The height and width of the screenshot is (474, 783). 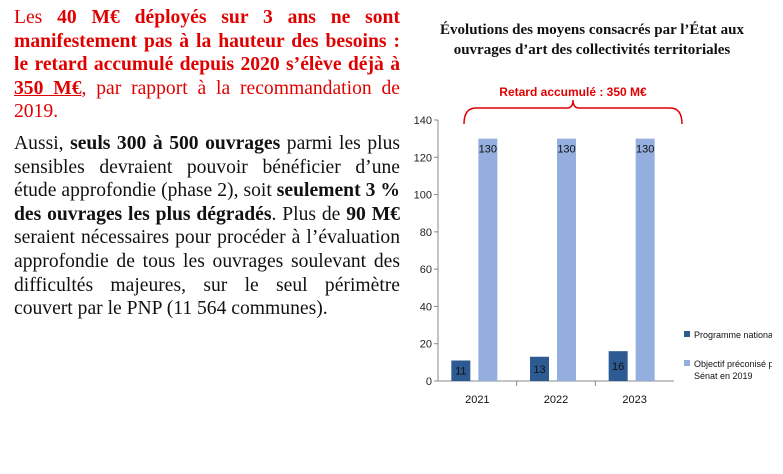 What do you see at coordinates (733, 370) in the screenshot?
I see `legend-entry: Objectif préconisé par leSénat en 2019` at bounding box center [733, 370].